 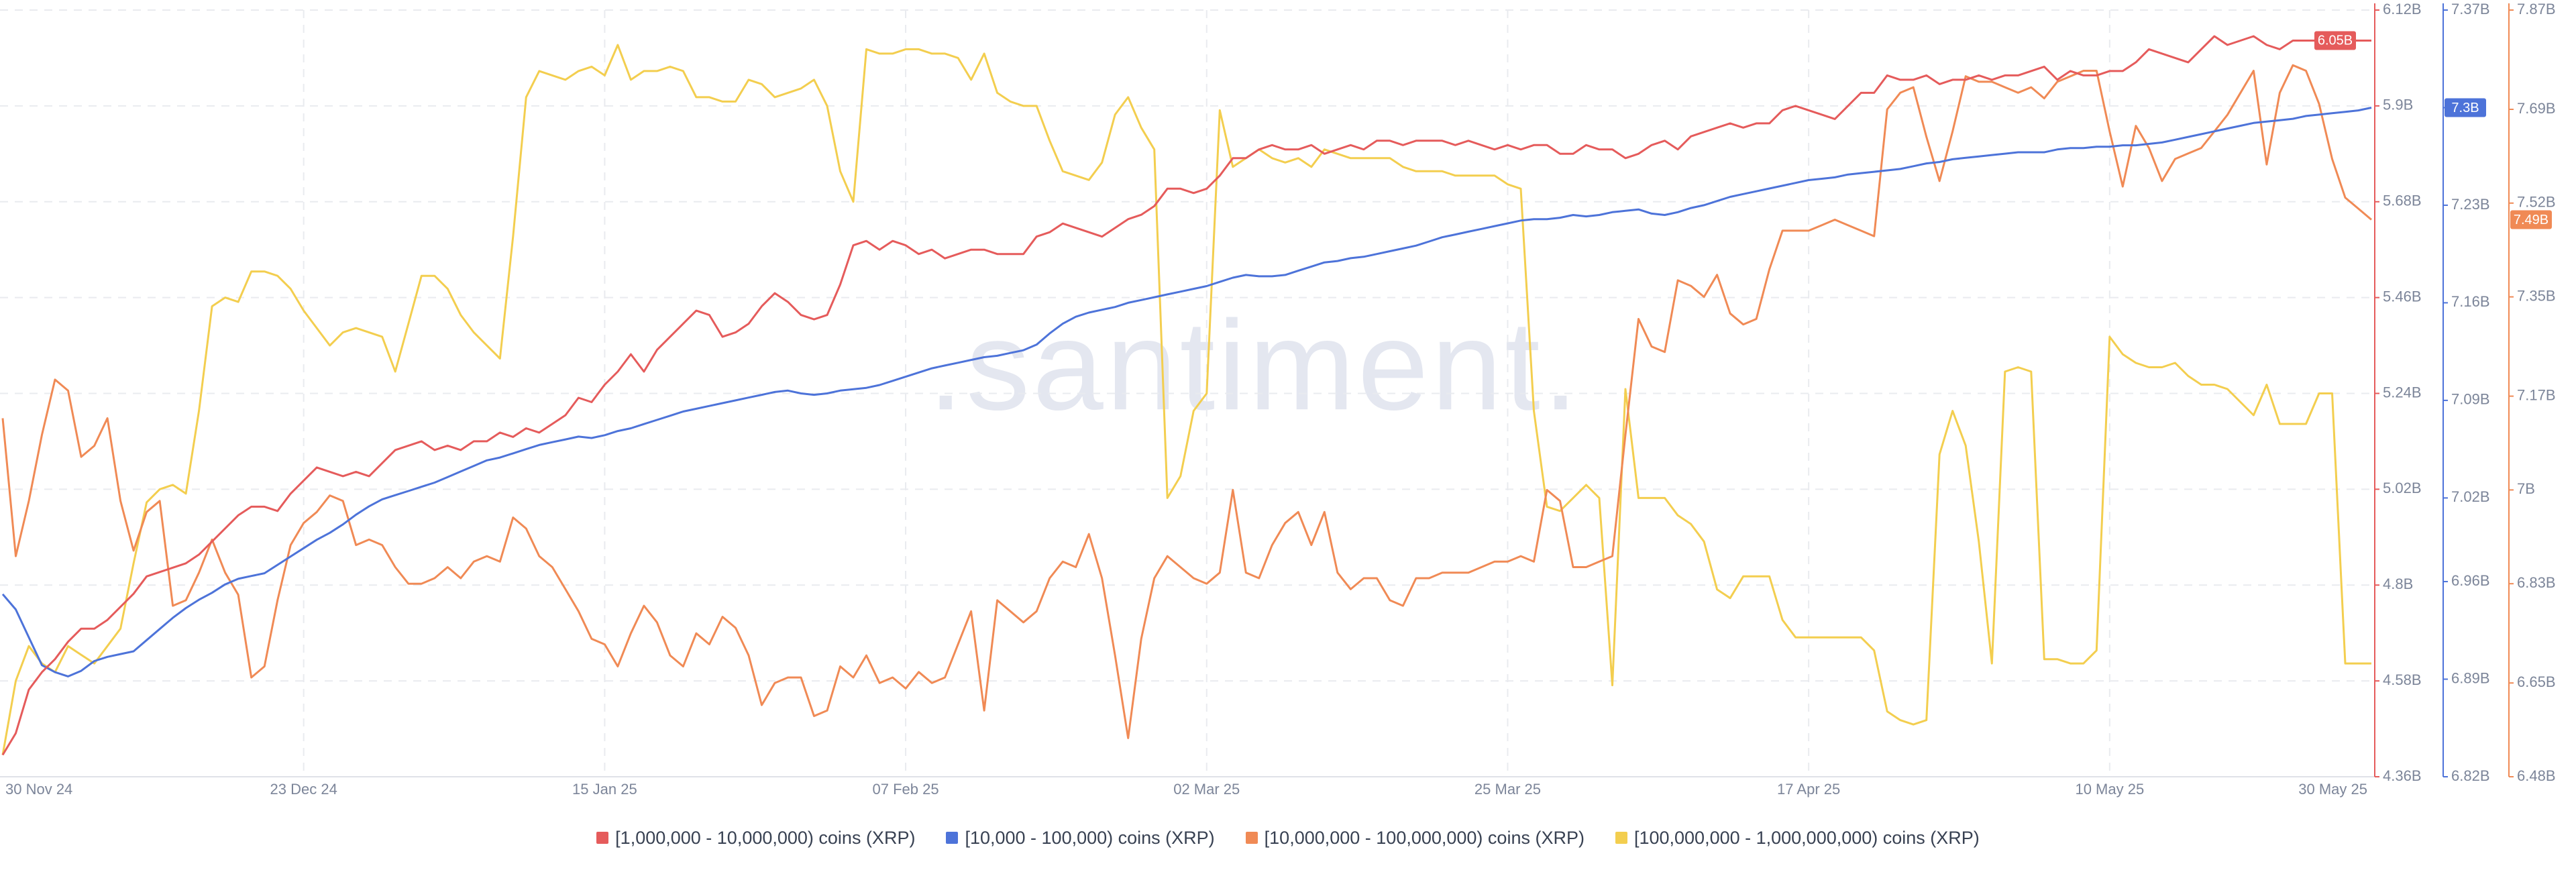 What do you see at coordinates (2536, 295) in the screenshot?
I see `y-tick-label: 7.35B` at bounding box center [2536, 295].